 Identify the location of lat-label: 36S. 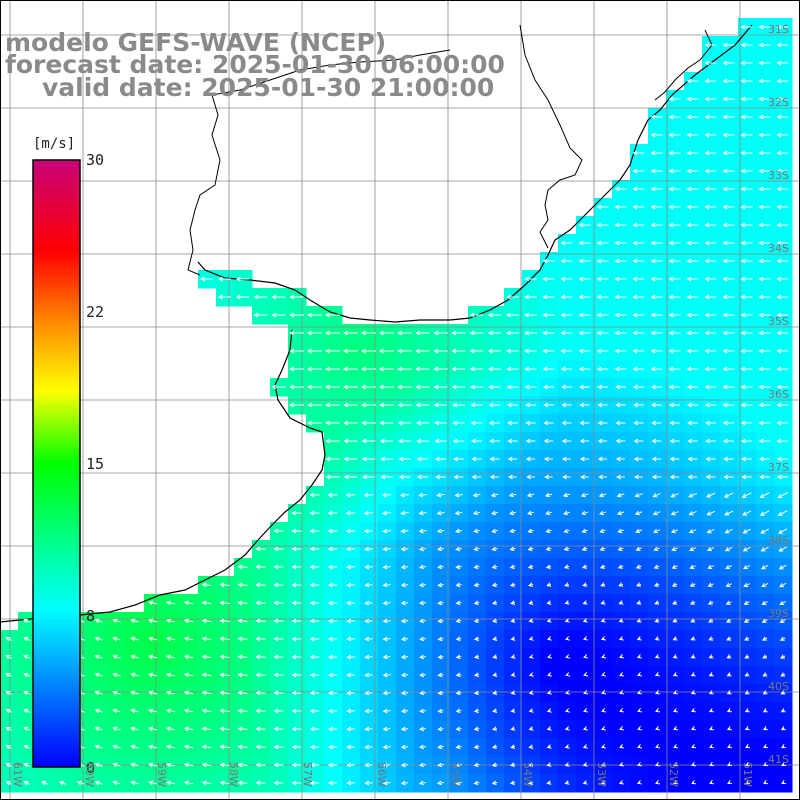
(778, 394).